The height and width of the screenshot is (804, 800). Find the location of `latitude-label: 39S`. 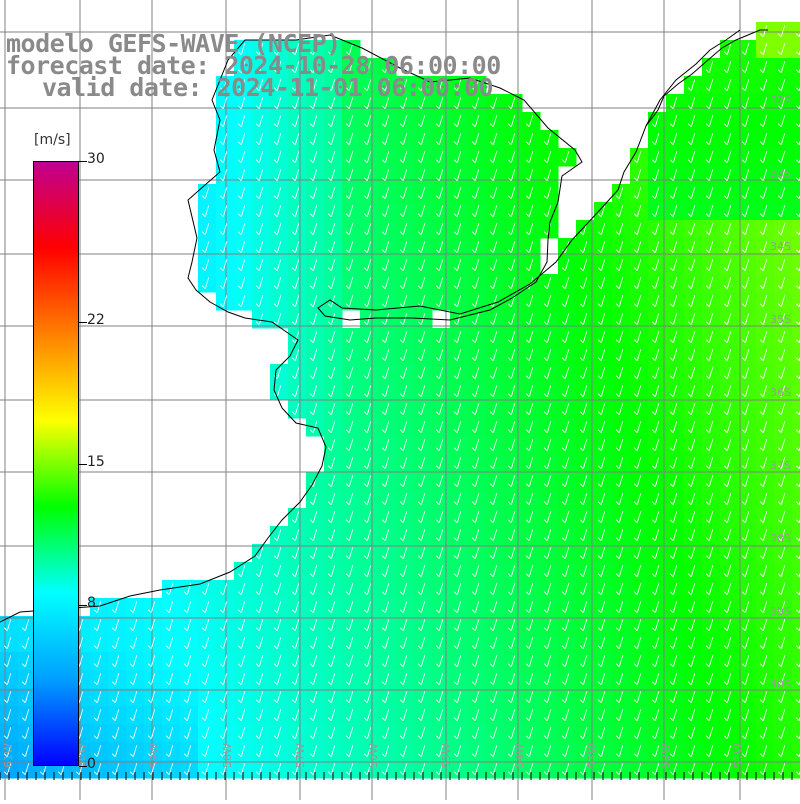

latitude-label: 39S is located at coordinates (780, 611).